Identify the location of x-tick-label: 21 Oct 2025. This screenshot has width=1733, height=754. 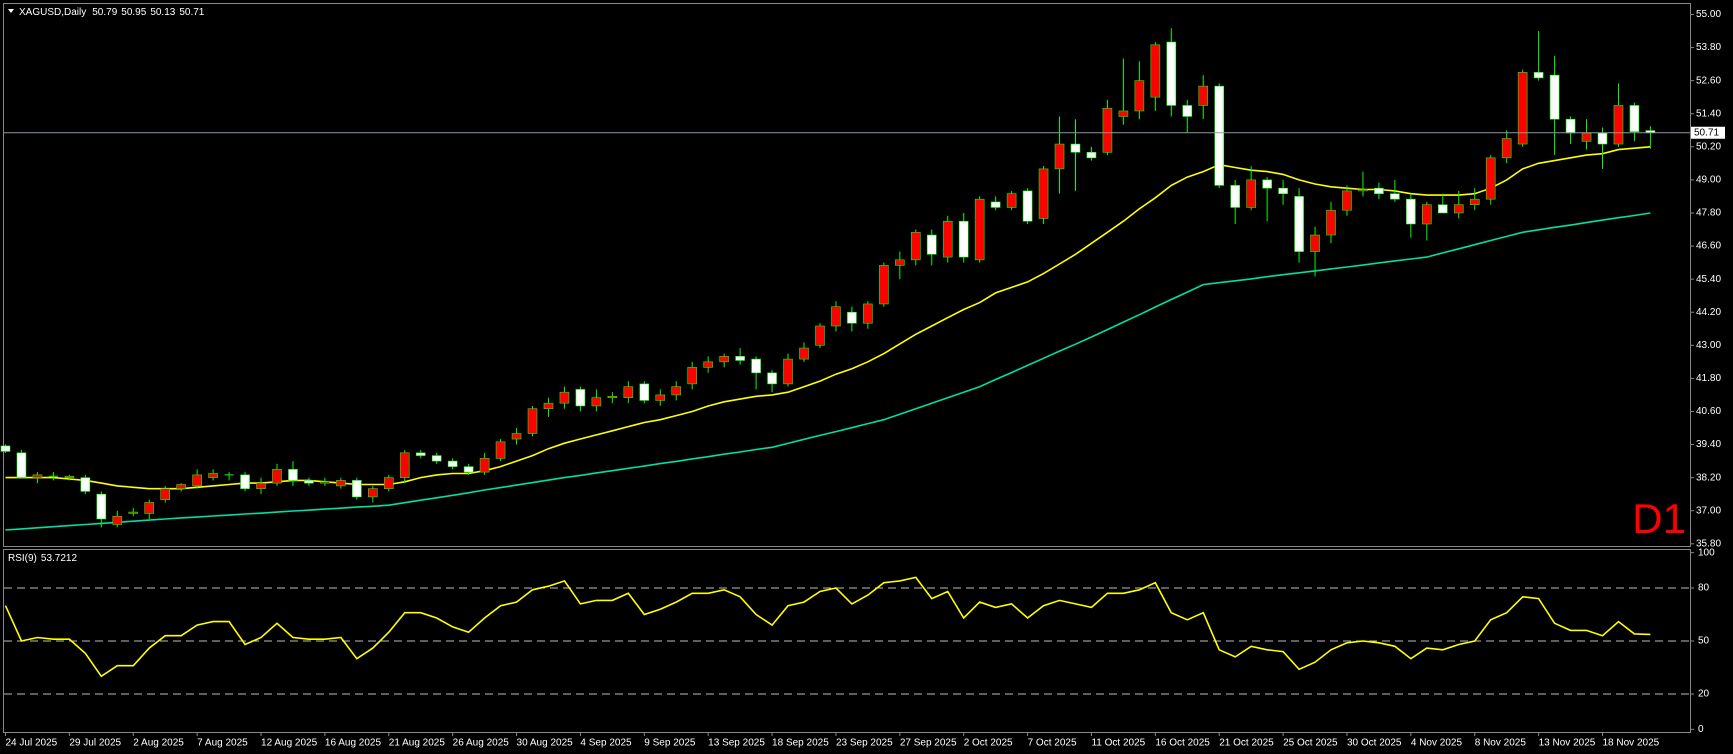
(1246, 743).